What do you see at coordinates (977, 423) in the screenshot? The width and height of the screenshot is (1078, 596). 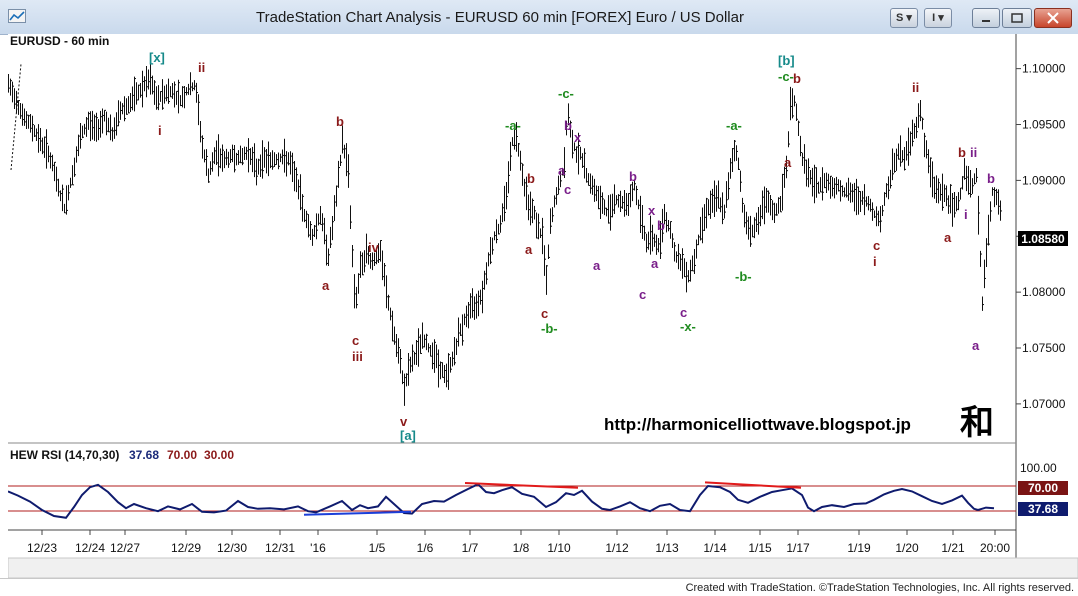 I see `annotation-kanji: 和` at bounding box center [977, 423].